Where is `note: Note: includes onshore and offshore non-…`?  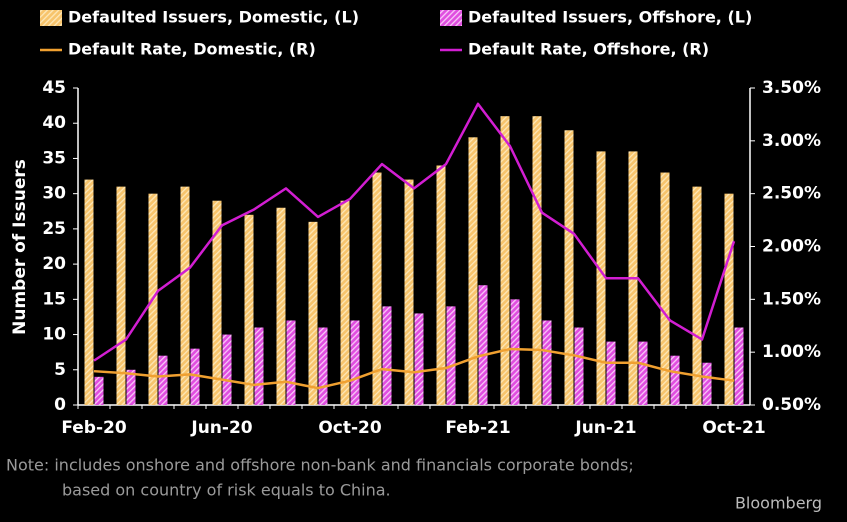
note: Note: includes onshore and offshore non-… is located at coordinates (320, 465).